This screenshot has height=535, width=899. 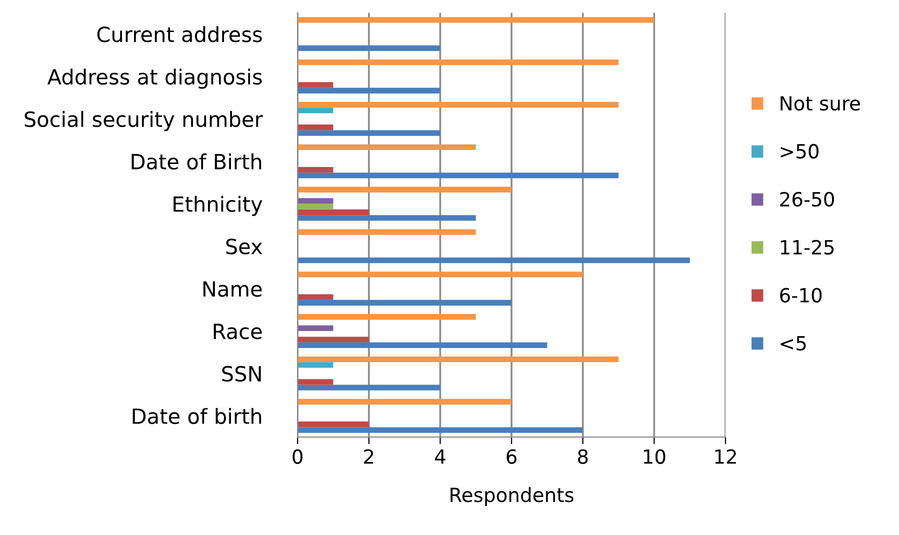 I want to click on y-tick-label: Date of Birth, so click(x=197, y=161).